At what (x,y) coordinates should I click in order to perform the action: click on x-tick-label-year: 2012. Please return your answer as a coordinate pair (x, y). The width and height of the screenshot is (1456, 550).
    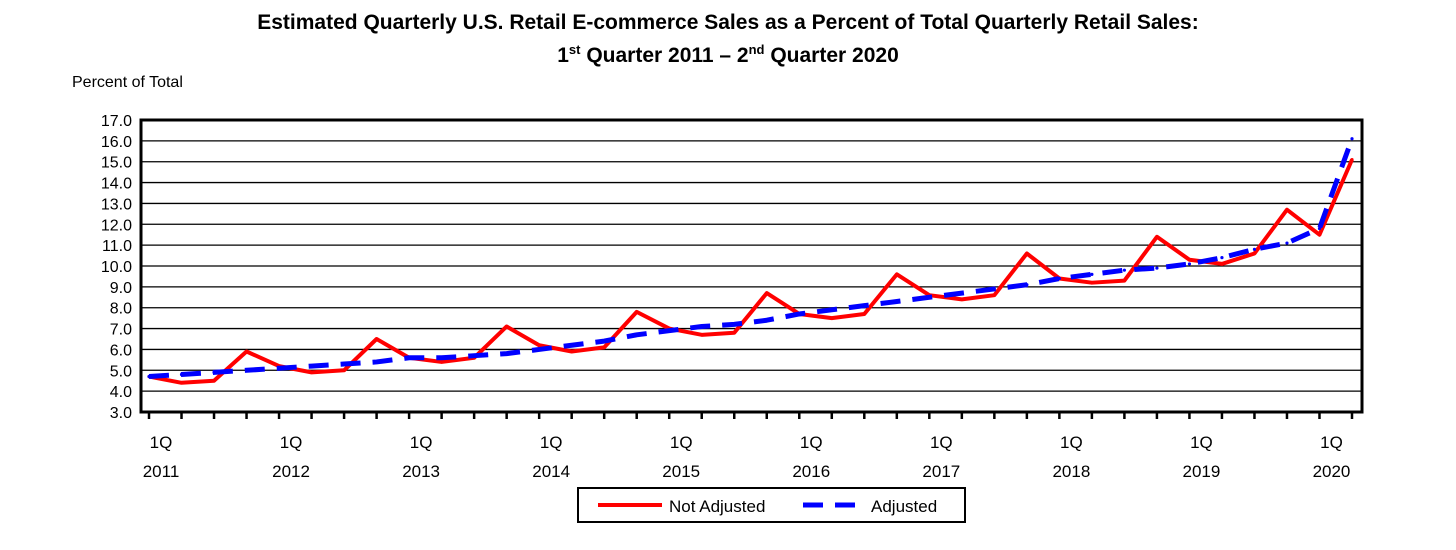
    Looking at the image, I should click on (291, 471).